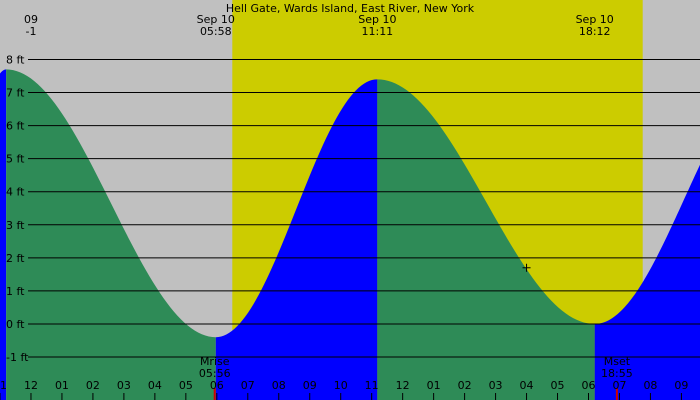 This screenshot has height=400, width=700. What do you see at coordinates (17, 357) in the screenshot?
I see `y-tick-label: -1 ft` at bounding box center [17, 357].